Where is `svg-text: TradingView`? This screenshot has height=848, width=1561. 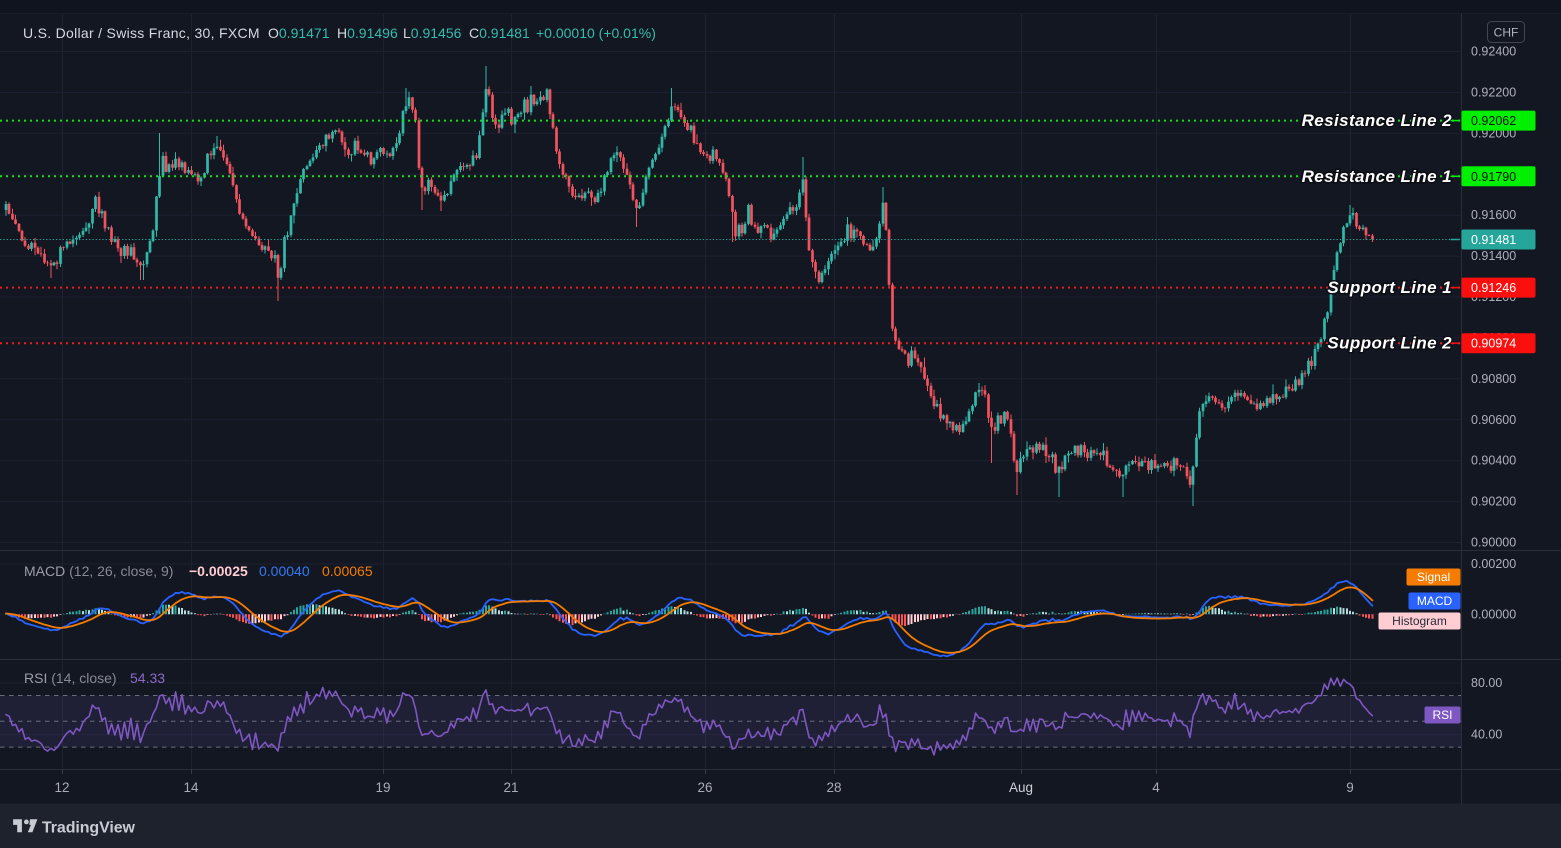
svg-text: TradingView is located at coordinates (89, 828).